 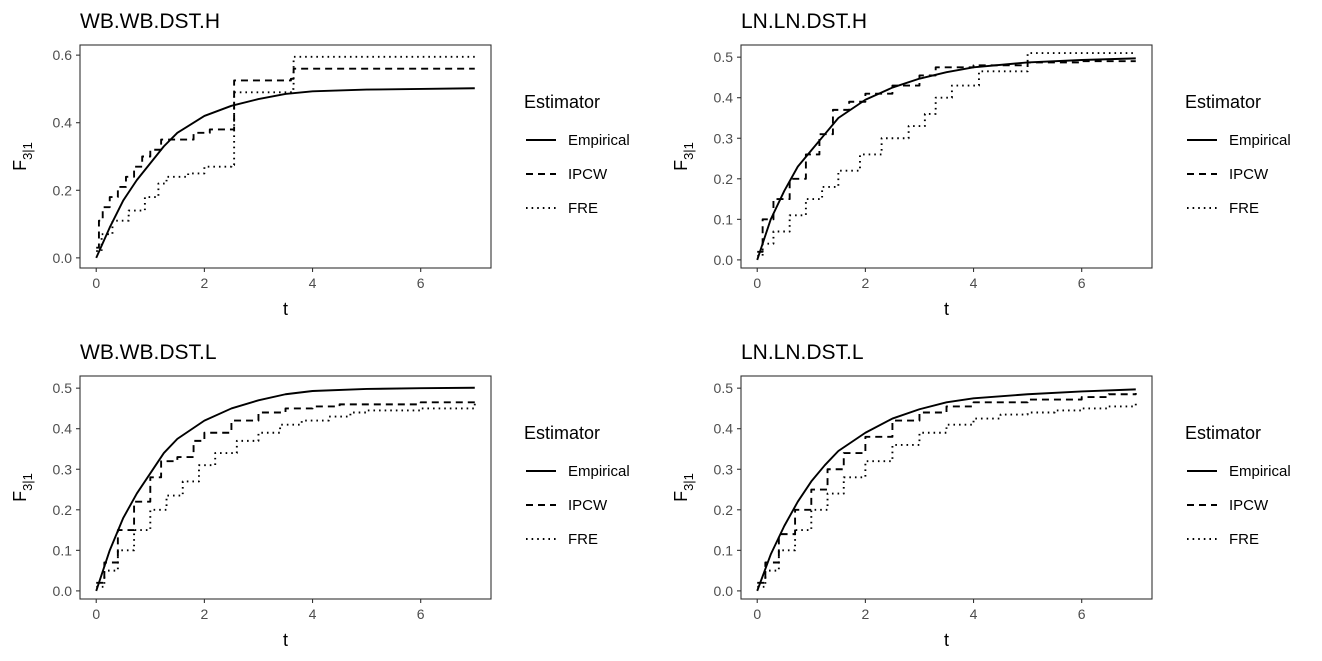 What do you see at coordinates (148, 352) in the screenshot?
I see `panel-title: WB.WB.DST.L` at bounding box center [148, 352].